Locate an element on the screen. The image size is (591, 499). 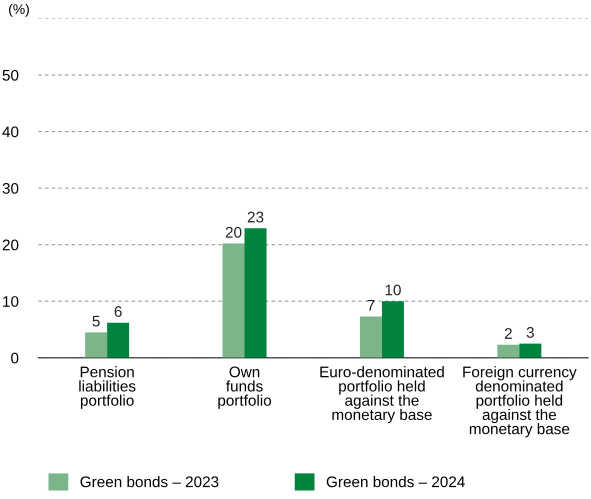
data-label: 5 is located at coordinates (96, 321).